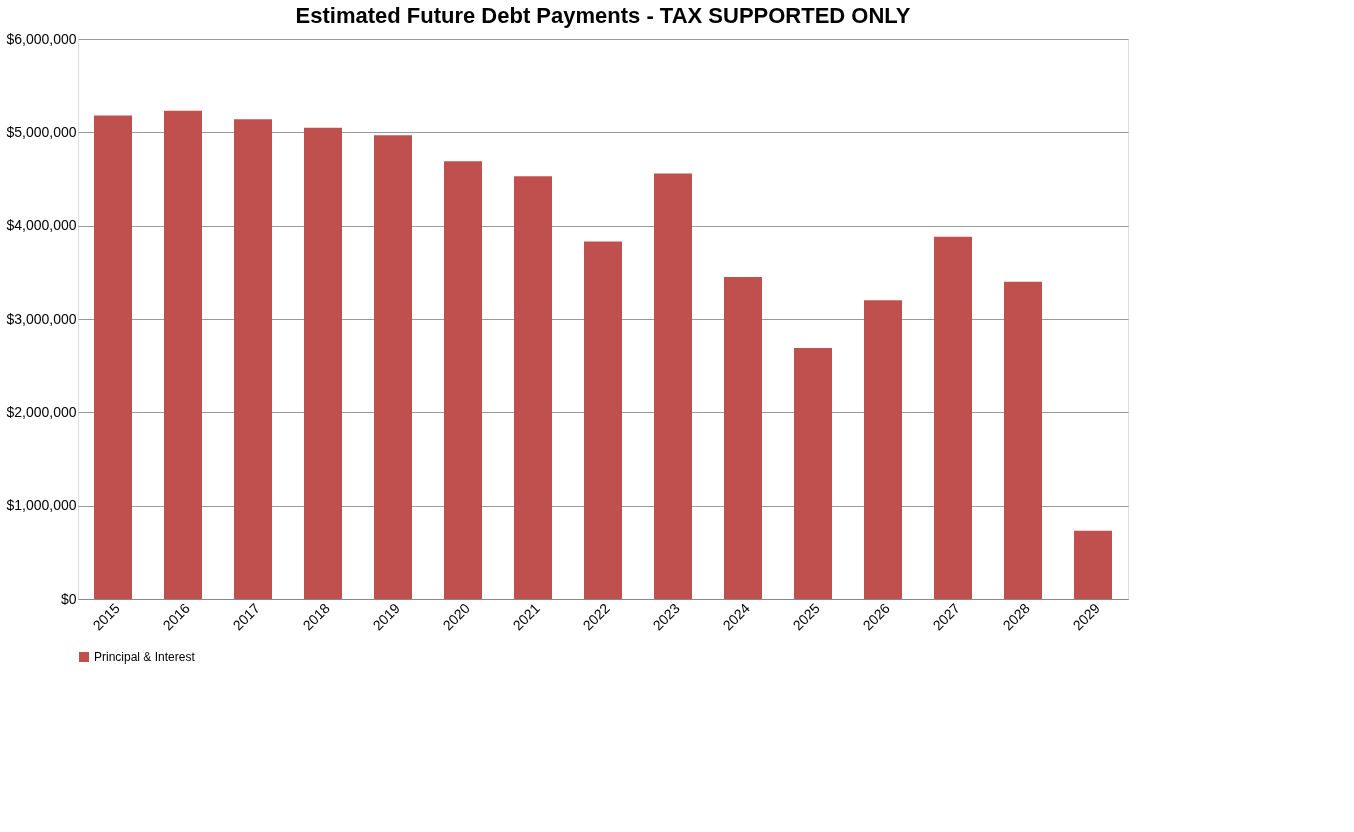  I want to click on y-tick-label: $5,000,000, so click(41, 131).